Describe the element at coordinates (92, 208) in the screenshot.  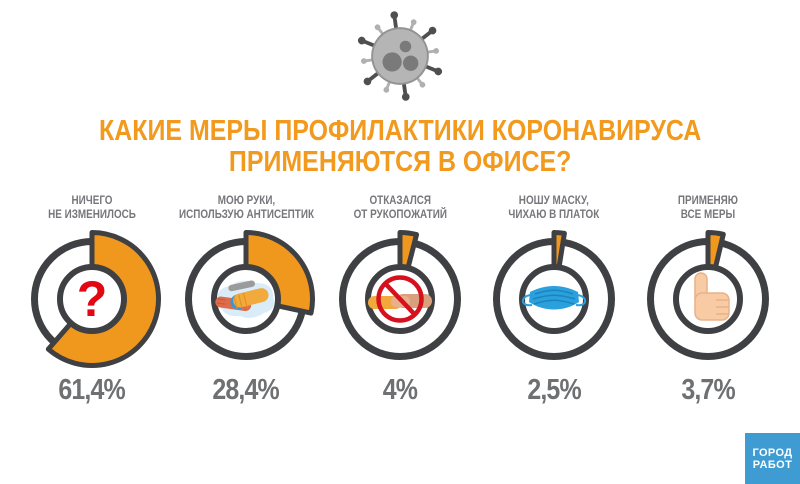
I see `option-label: НИЧЕГО НЕ ИЗМЕНИЛОСЬ` at that location.